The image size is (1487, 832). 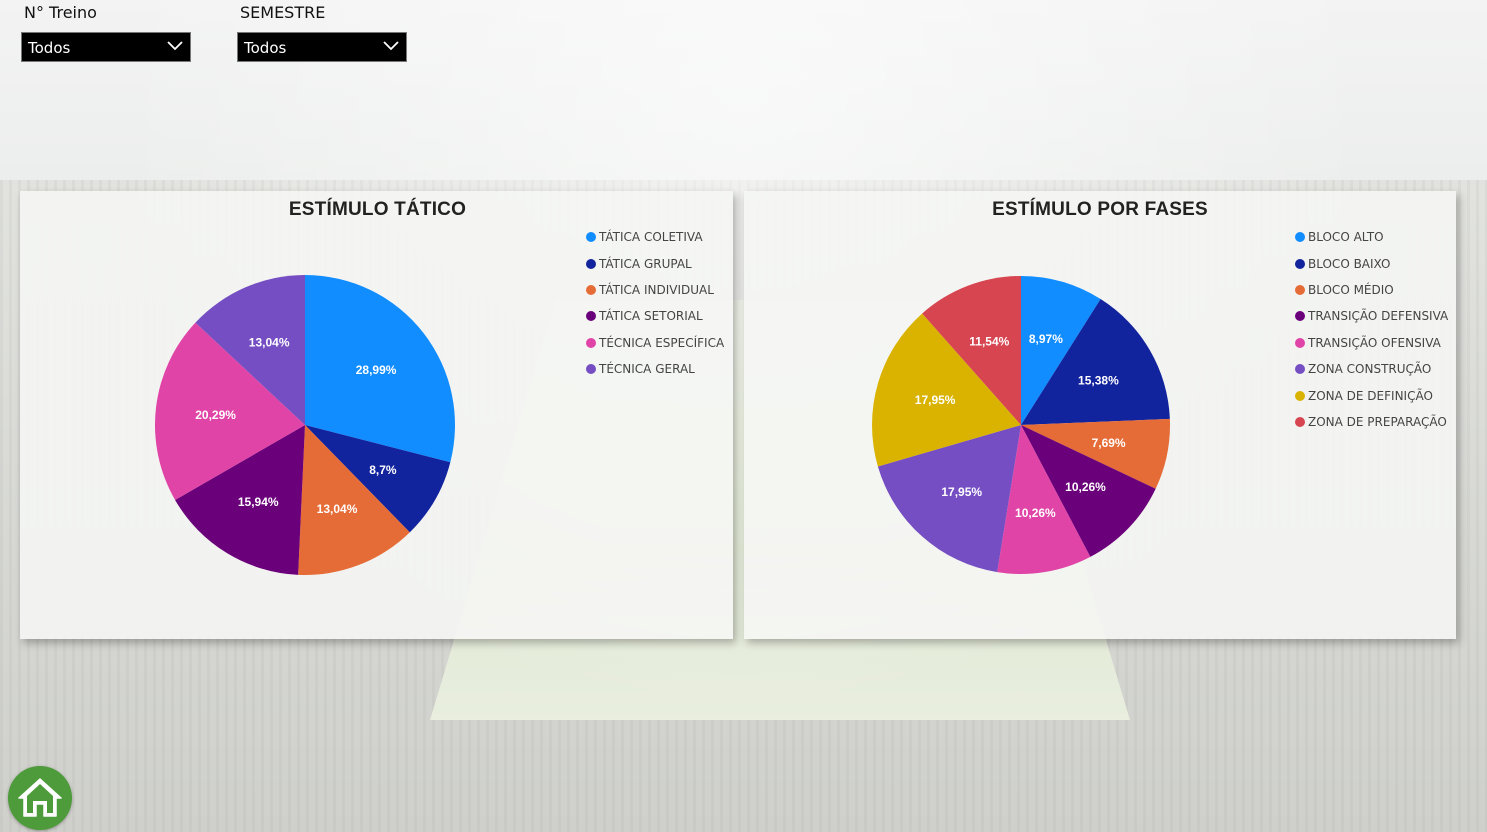 I want to click on legend-item-tatica-individual: TÁTICA INDIVIDUAL, so click(x=655, y=290).